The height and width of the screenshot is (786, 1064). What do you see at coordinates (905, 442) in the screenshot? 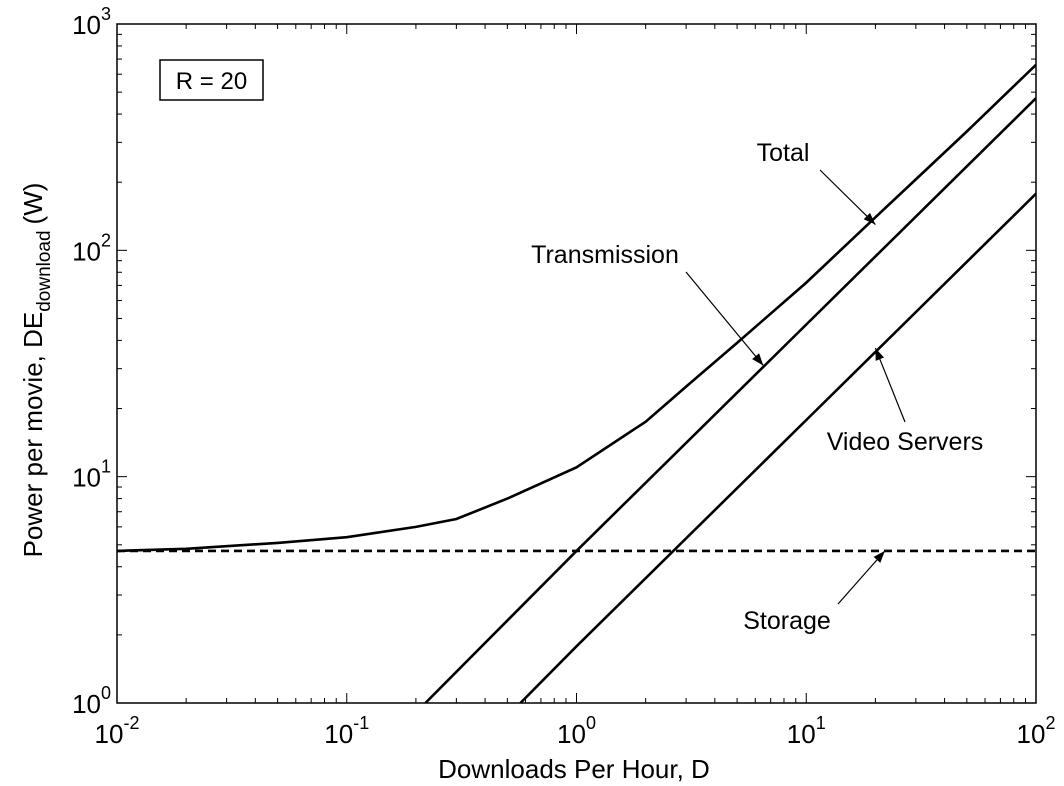
I see `annotation-video-servers: Video Servers` at bounding box center [905, 442].